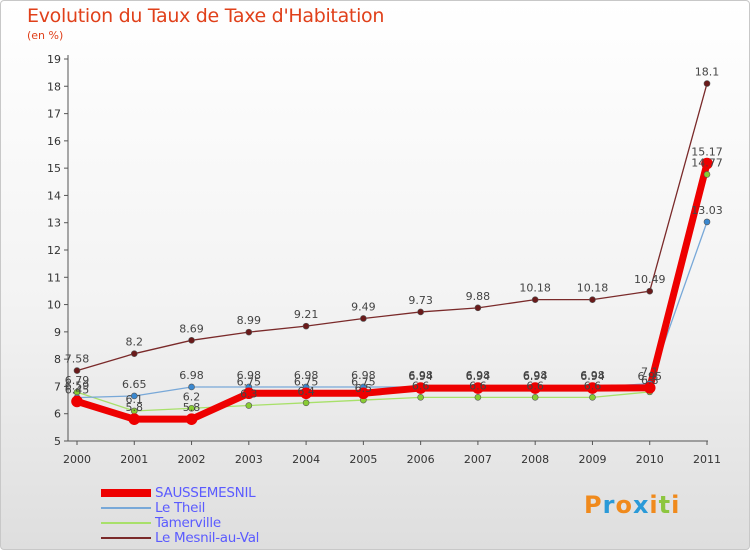 Image resolution: width=750 pixels, height=550 pixels. Describe the element at coordinates (54, 59) in the screenshot. I see `y-tick-label: 19` at that location.